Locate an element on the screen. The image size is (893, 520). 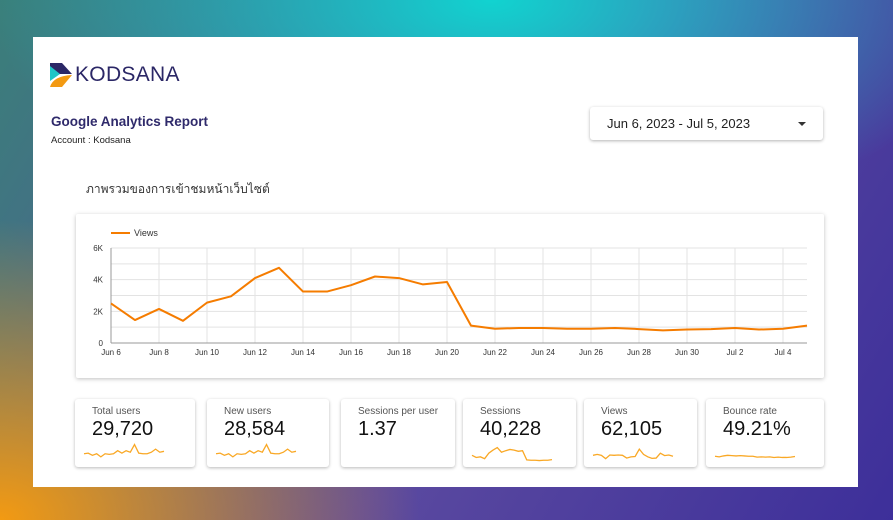
scorecard-label: Bounce rate is located at coordinates (750, 411).